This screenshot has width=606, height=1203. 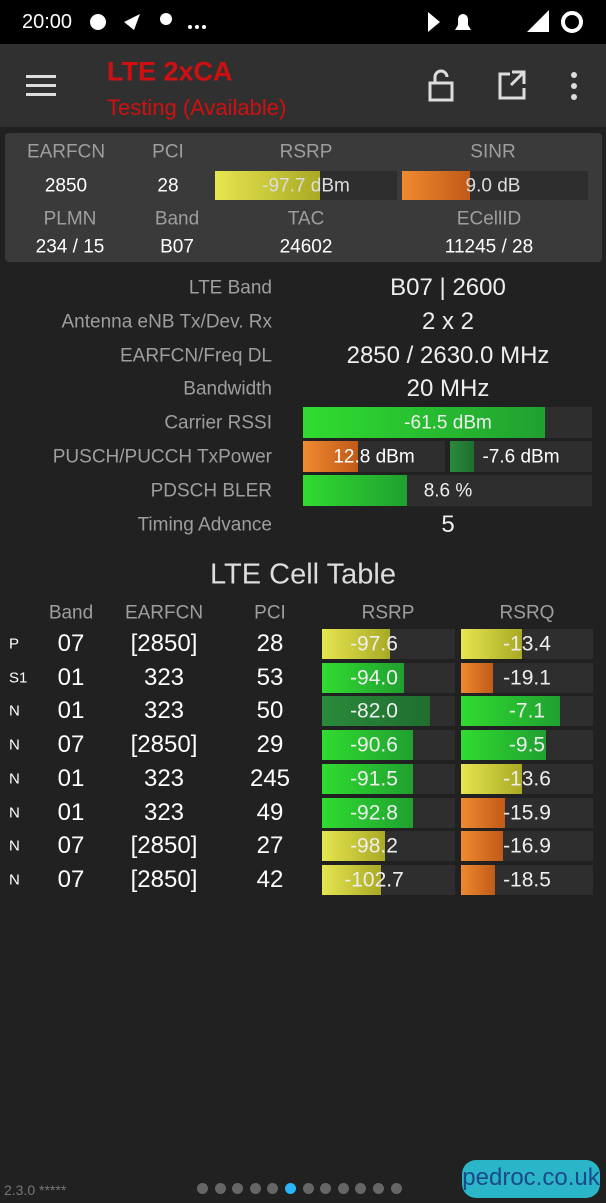 I want to click on summary-header: PCI, so click(x=168, y=152).